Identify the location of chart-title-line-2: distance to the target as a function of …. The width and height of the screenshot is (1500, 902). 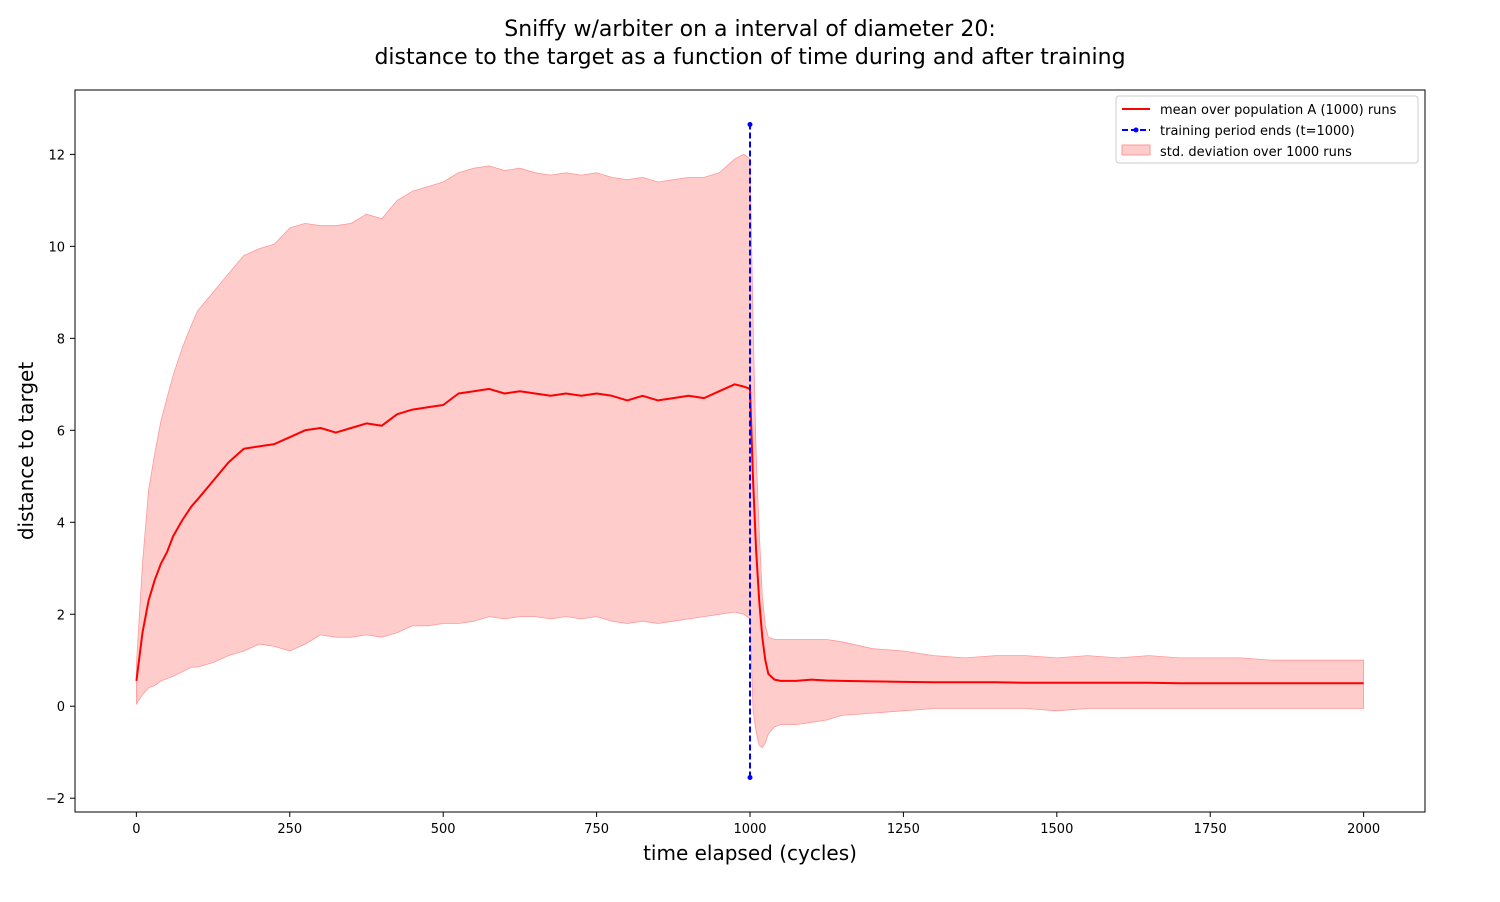
(749, 57).